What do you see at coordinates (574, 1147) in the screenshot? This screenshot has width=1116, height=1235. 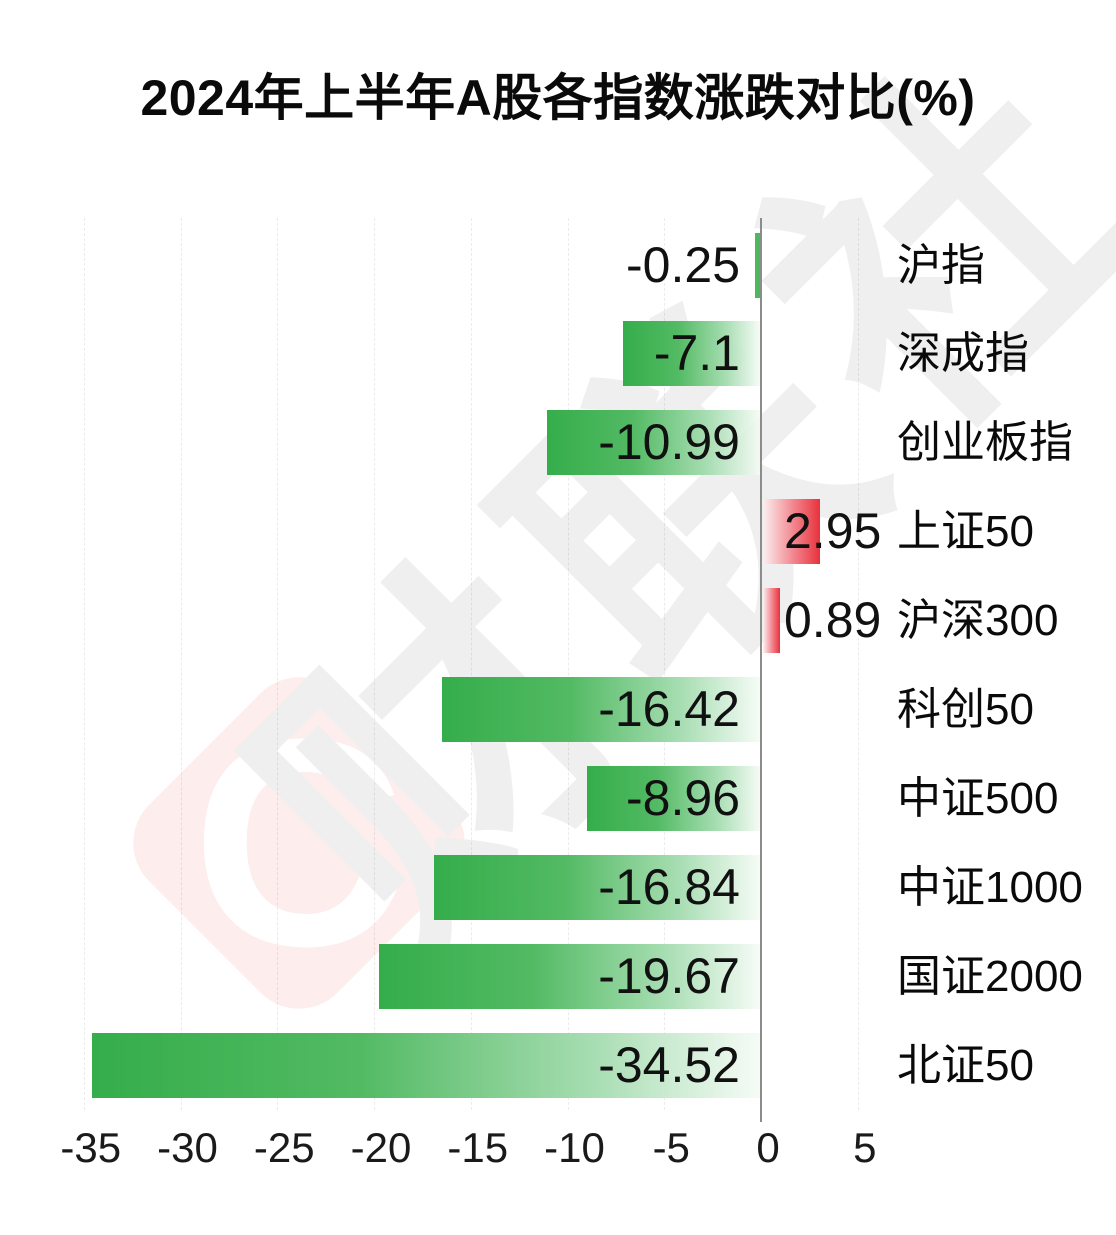 I see `x-tick-label: -10` at bounding box center [574, 1147].